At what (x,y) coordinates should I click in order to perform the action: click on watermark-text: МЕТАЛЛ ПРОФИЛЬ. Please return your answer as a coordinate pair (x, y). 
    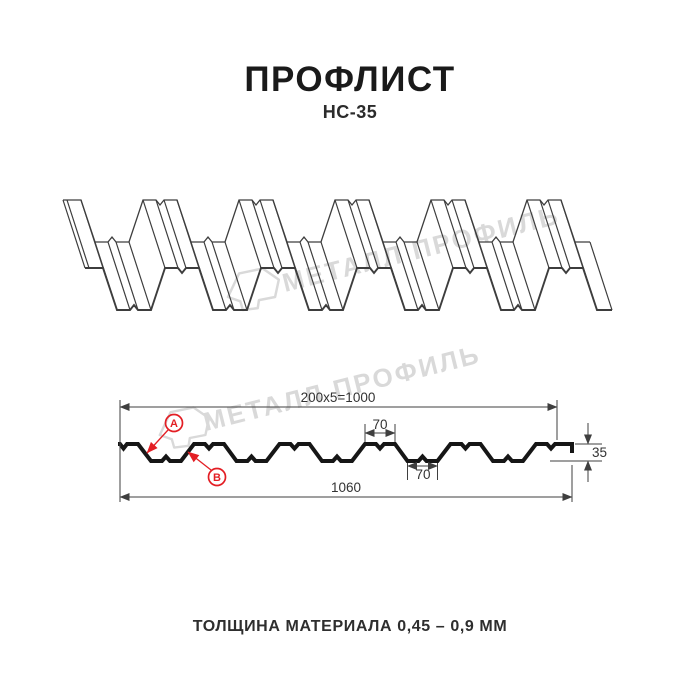
    Looking at the image, I should click on (342, 388).